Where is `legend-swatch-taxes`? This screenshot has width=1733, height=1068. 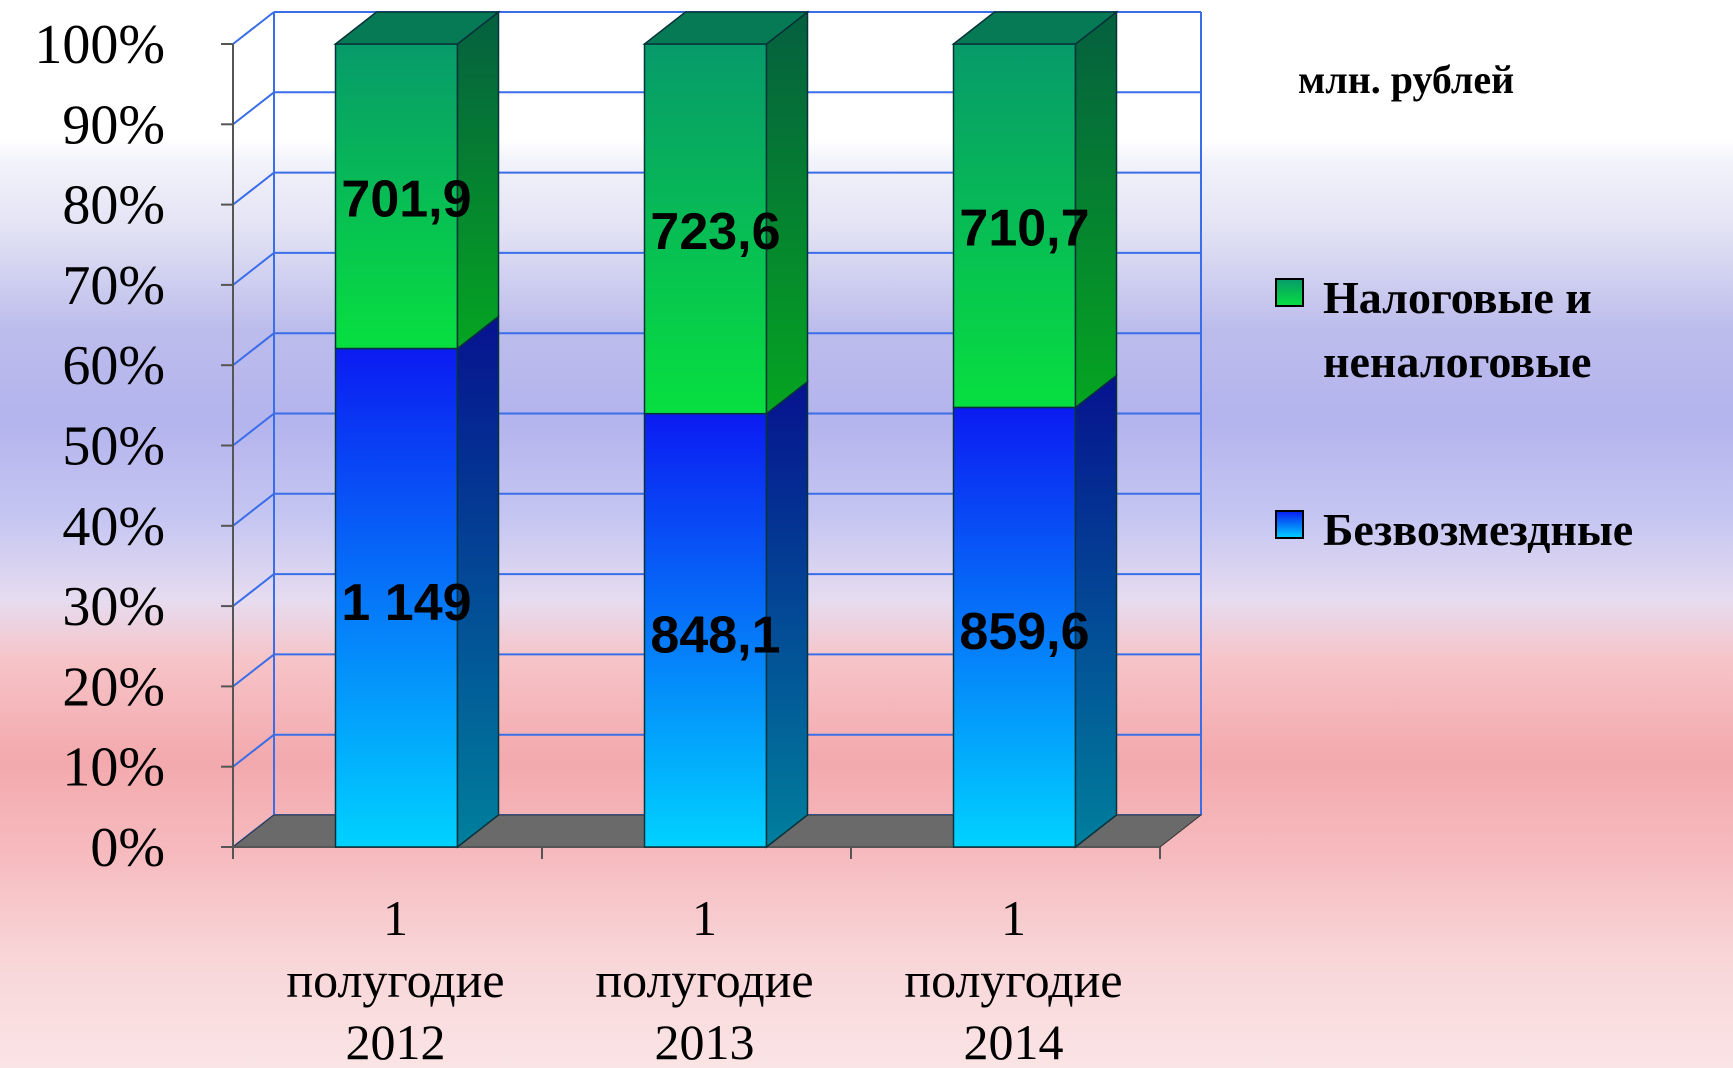
legend-swatch-taxes is located at coordinates (1289, 292).